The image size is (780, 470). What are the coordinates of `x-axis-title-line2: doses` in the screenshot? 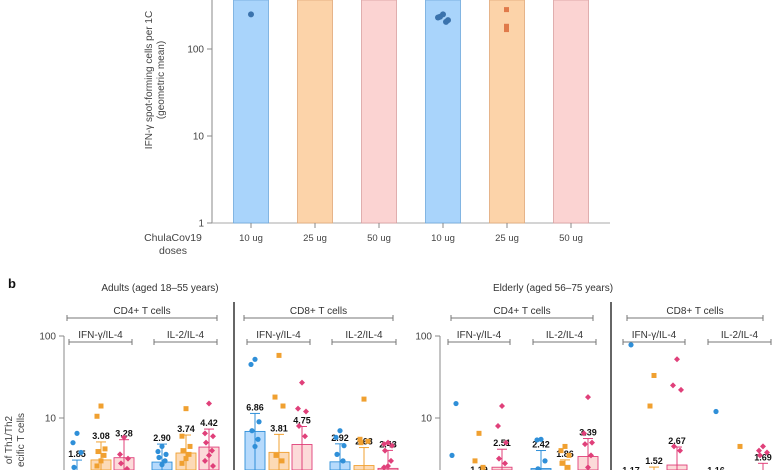 It's located at (173, 251).